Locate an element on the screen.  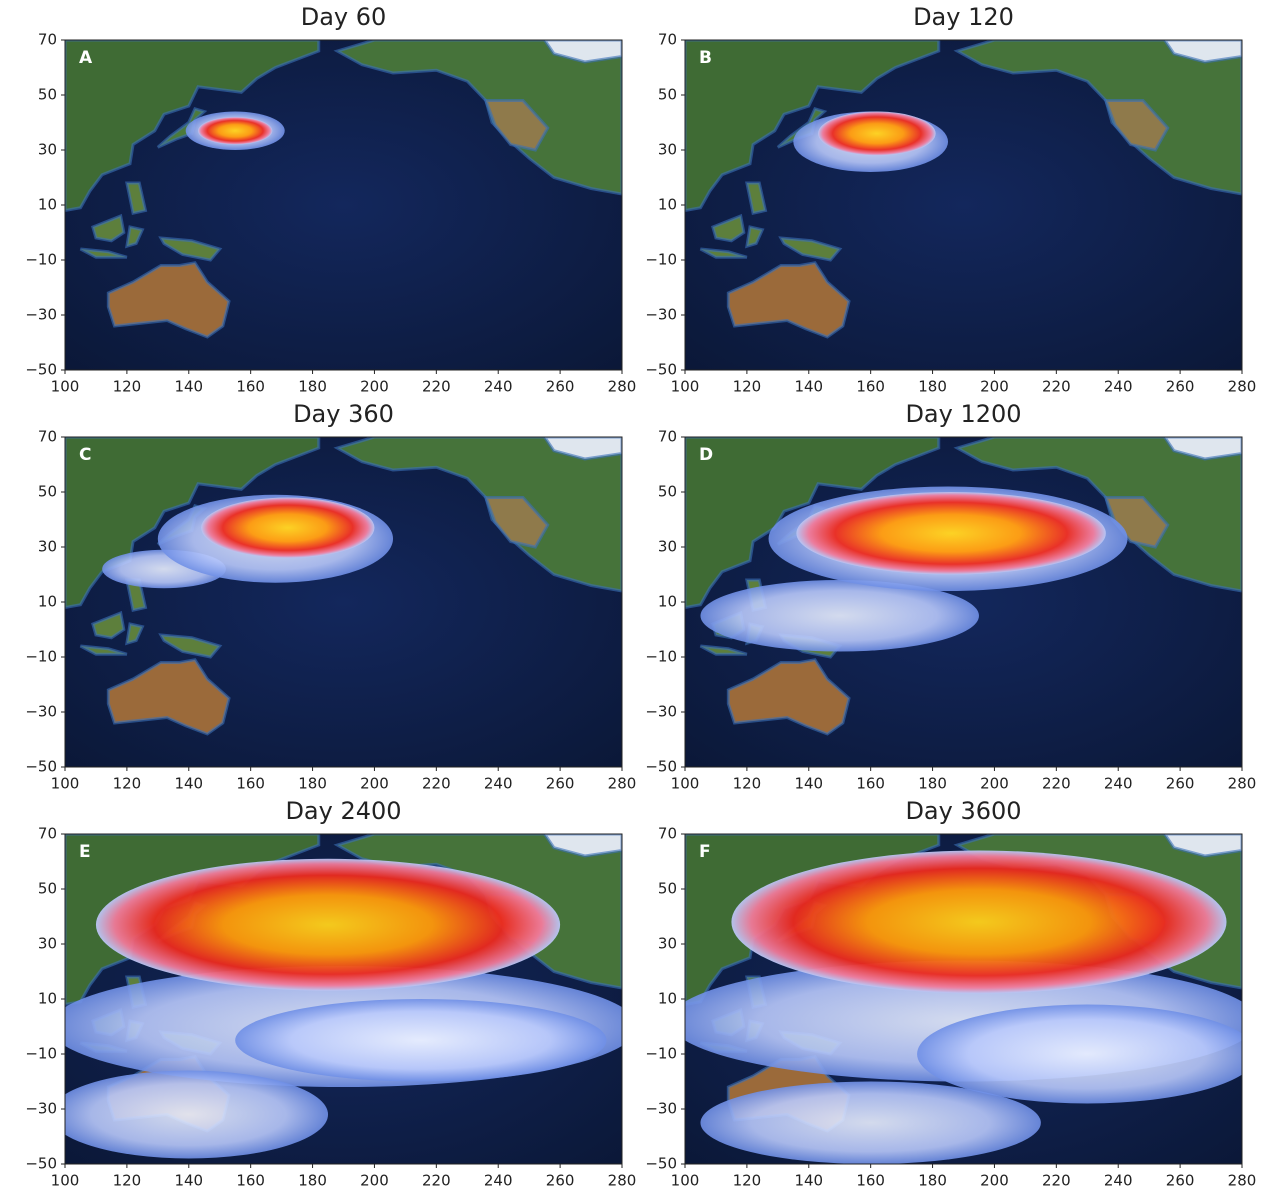
panel-letter: D is located at coordinates (706, 455).